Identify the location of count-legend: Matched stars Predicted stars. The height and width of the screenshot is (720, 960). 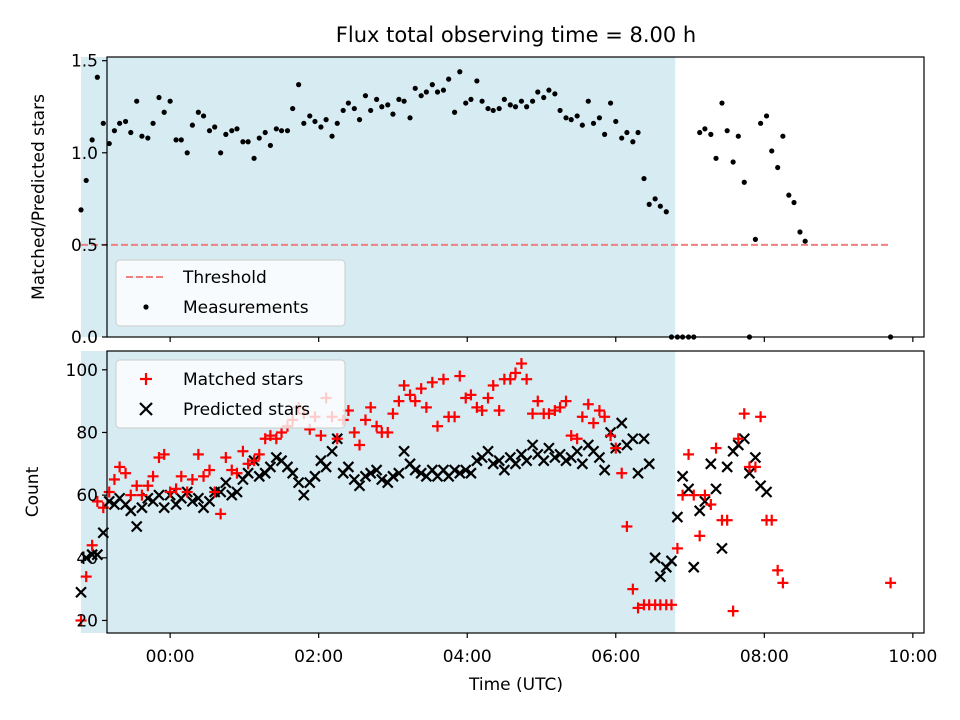
(230, 394).